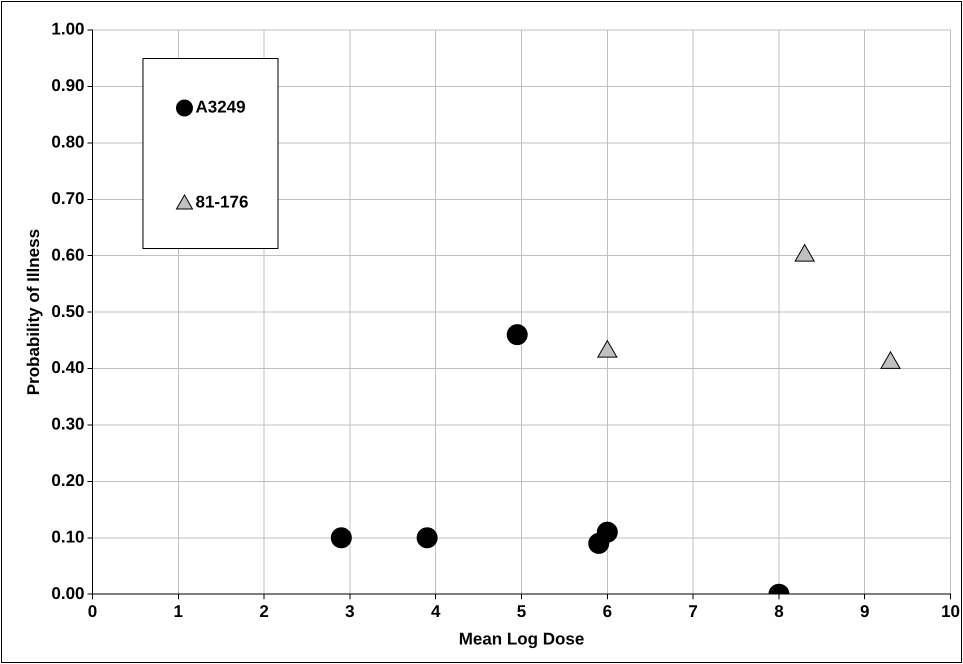  Describe the element at coordinates (67, 86) in the screenshot. I see `y-tick-label: 0.90` at that location.